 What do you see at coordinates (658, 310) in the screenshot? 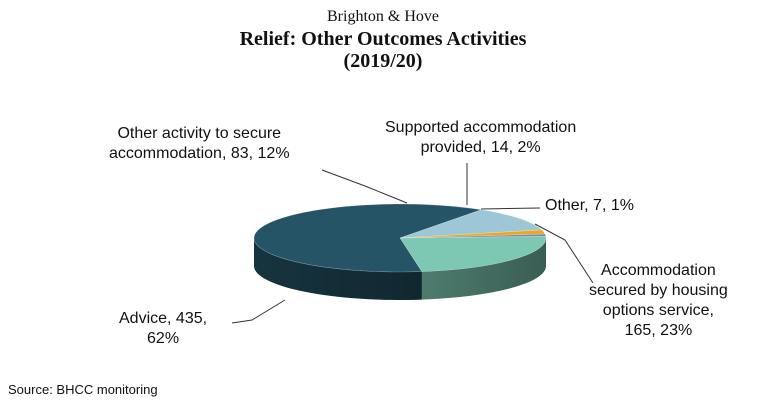
I see `label-accommodation-line3: options service,` at bounding box center [658, 310].